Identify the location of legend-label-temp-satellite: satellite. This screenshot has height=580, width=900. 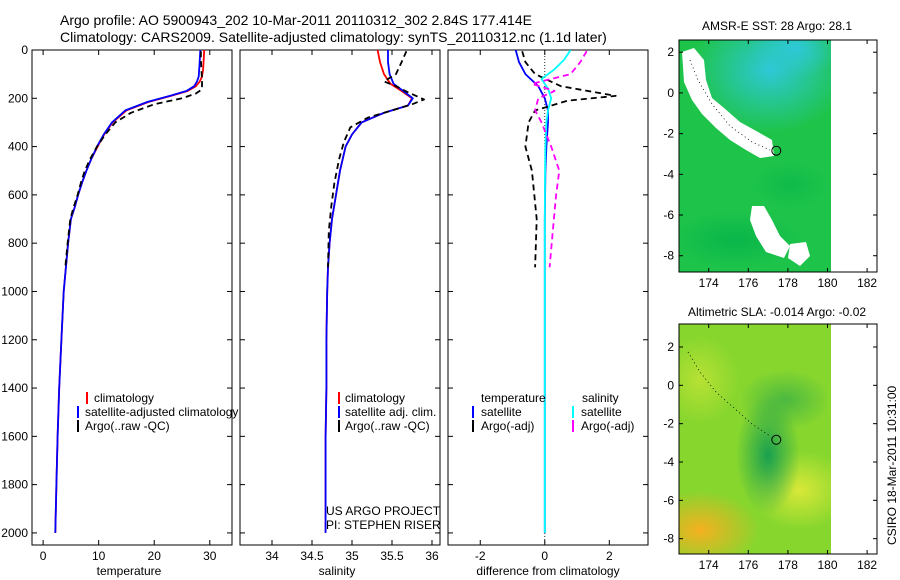
(501, 412).